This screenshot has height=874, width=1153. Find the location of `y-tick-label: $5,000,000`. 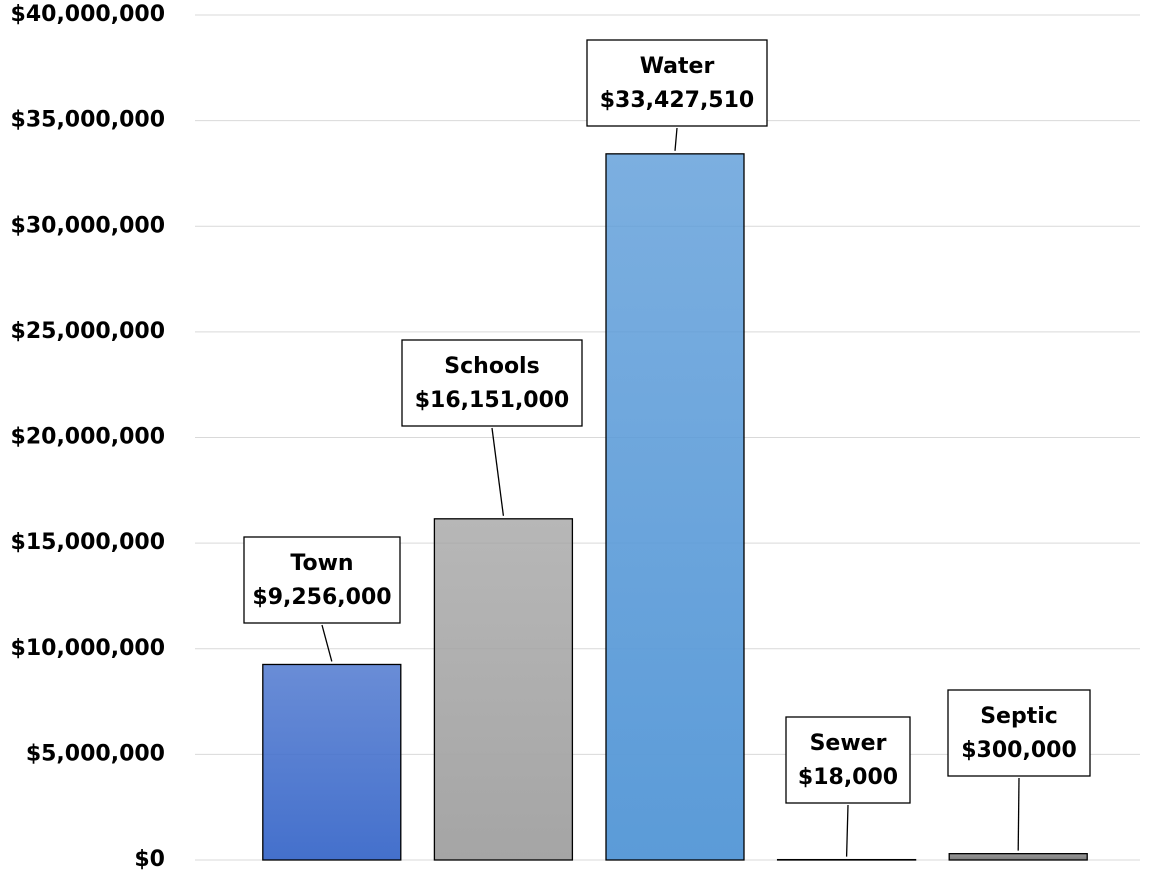

y-tick-label: $5,000,000 is located at coordinates (95, 753).